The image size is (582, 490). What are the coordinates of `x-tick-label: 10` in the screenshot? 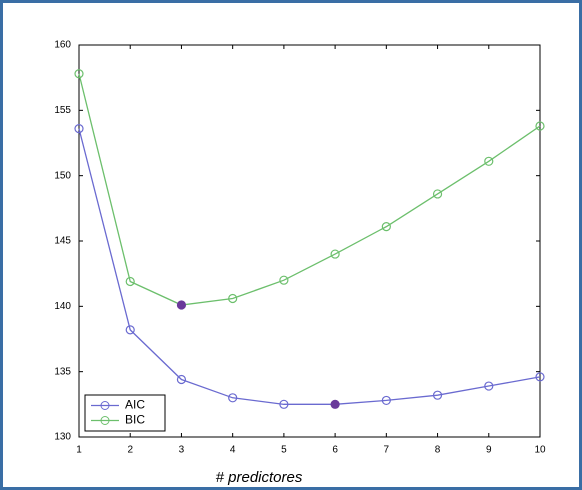 It's located at (540, 450).